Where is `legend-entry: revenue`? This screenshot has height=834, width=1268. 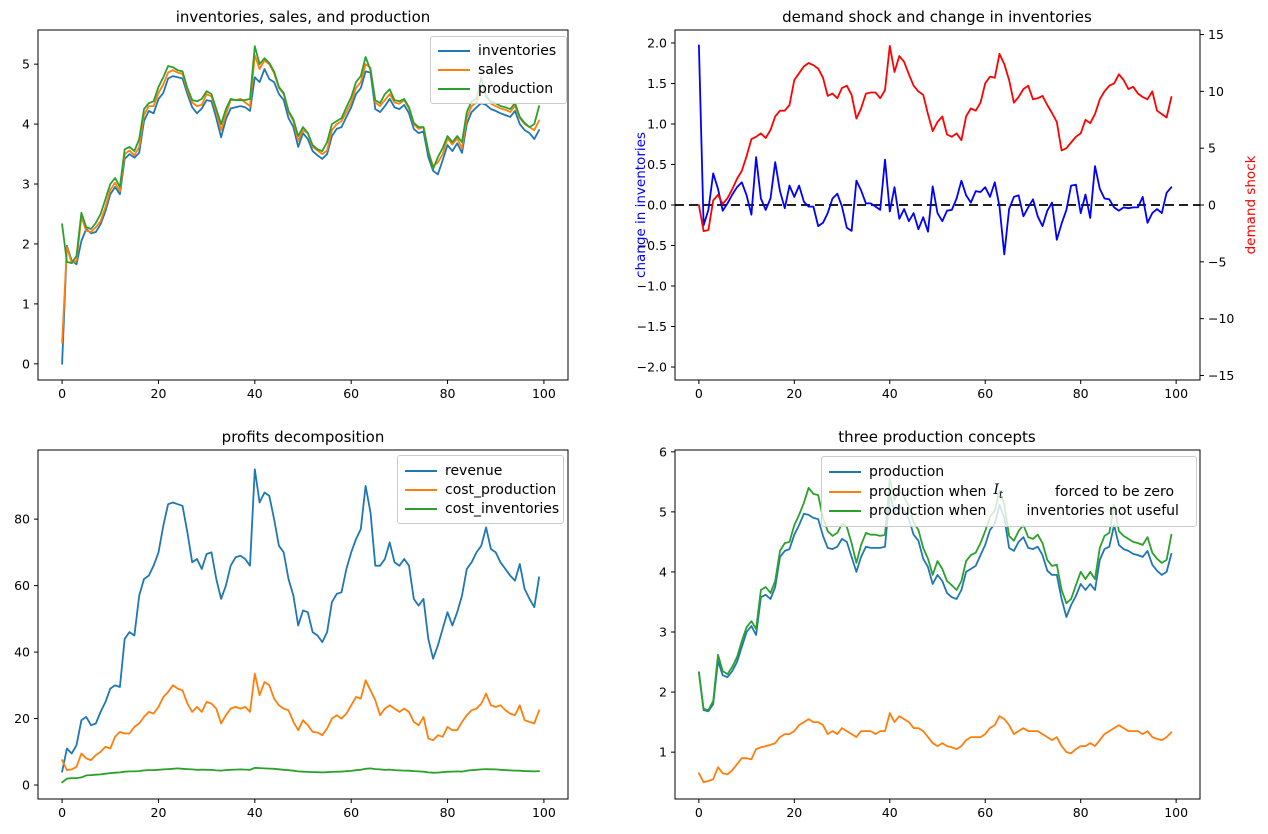 legend-entry: revenue is located at coordinates (480, 470).